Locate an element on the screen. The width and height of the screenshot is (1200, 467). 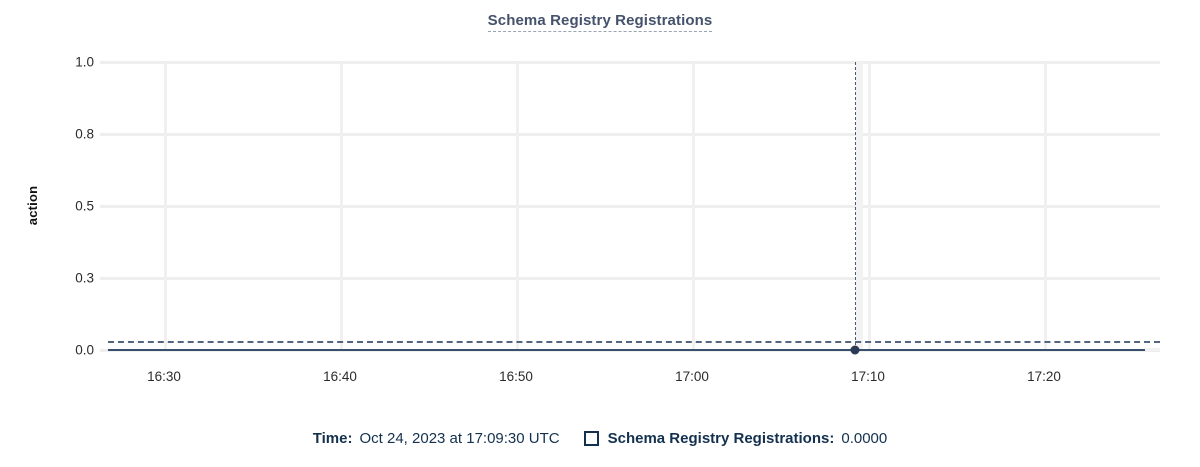
y-tick-label-3: 0.5 is located at coordinates (84, 206).